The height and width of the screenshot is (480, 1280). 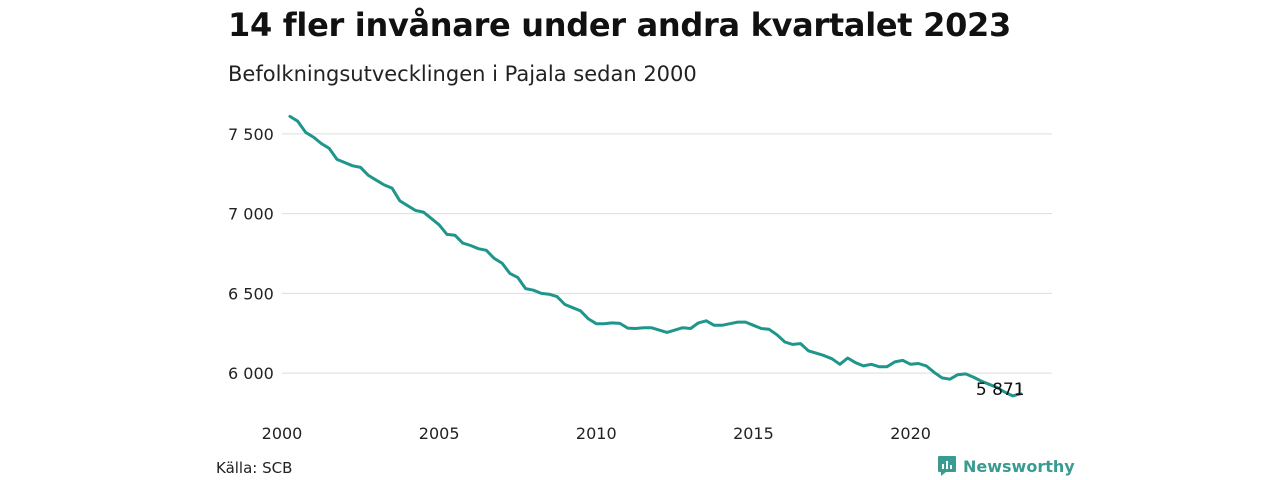 I want to click on y-tick-label: 6 500, so click(x=251, y=293).